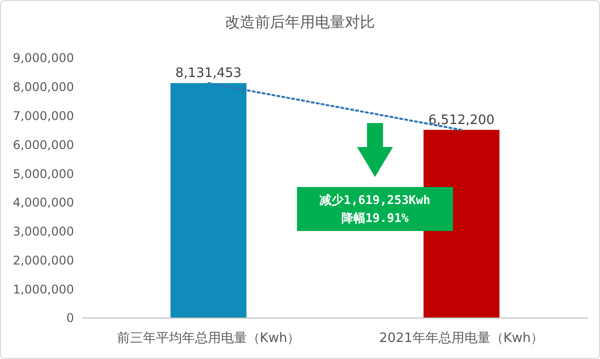 The image size is (600, 359). I want to click on x-tick-label: 2021年年总用电量（Kwh）, so click(461, 338).